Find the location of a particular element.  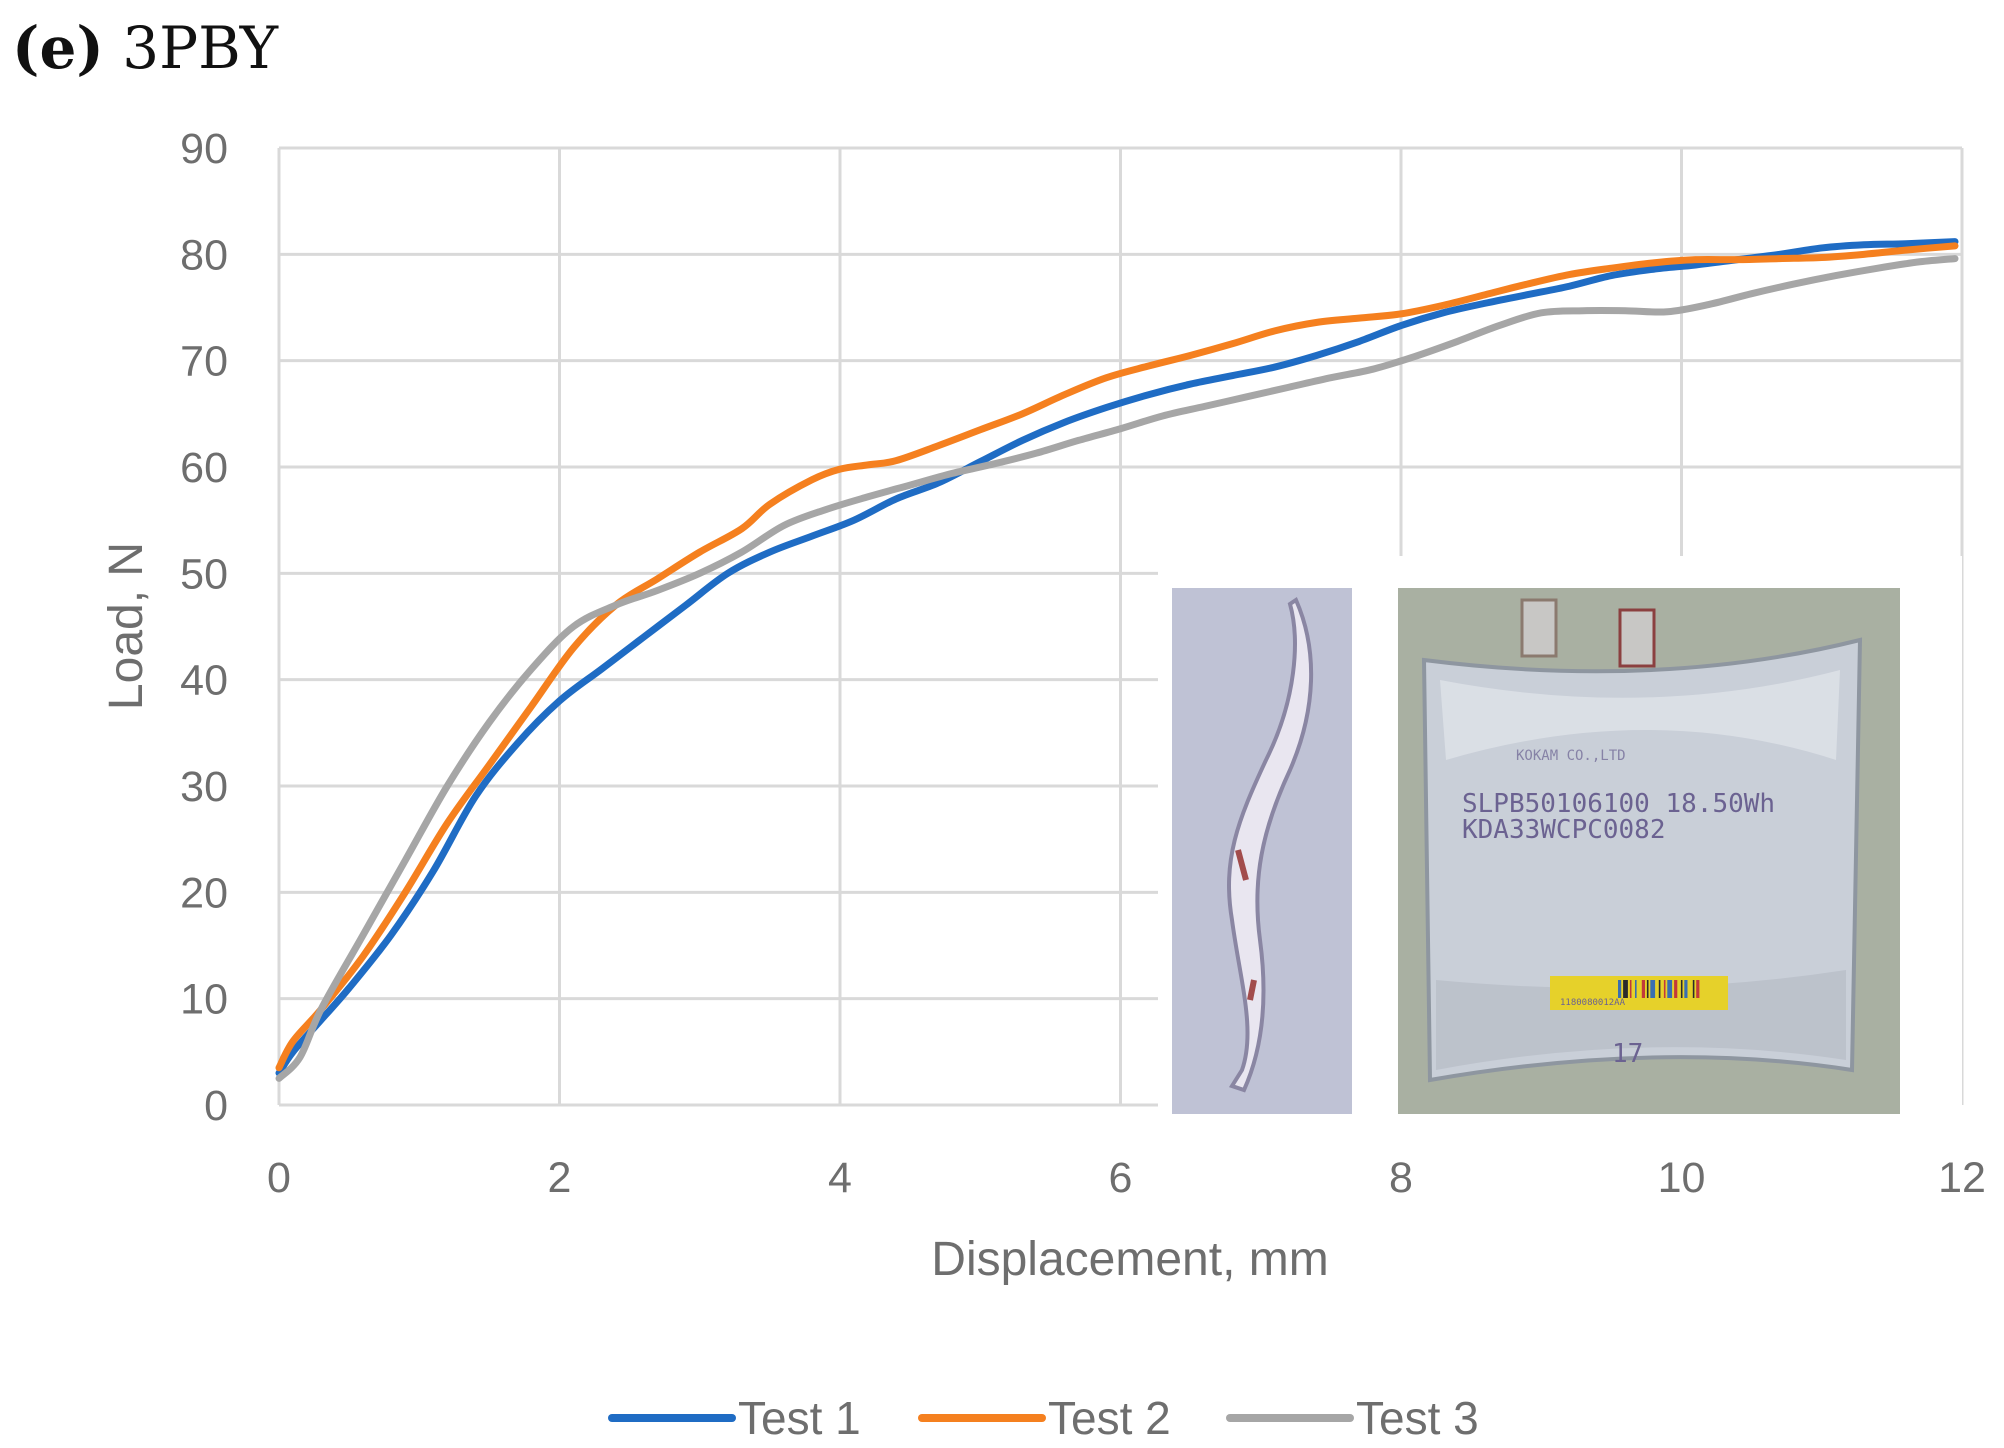

x-tick-8: 8 is located at coordinates (1401, 1178).